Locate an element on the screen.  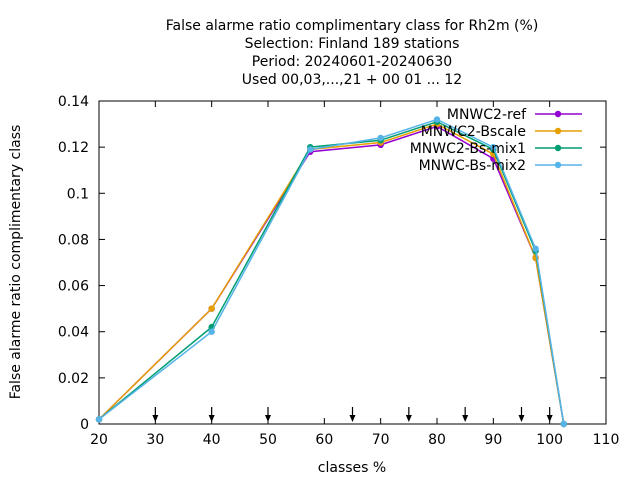
x-tick-label: 70 is located at coordinates (381, 440).